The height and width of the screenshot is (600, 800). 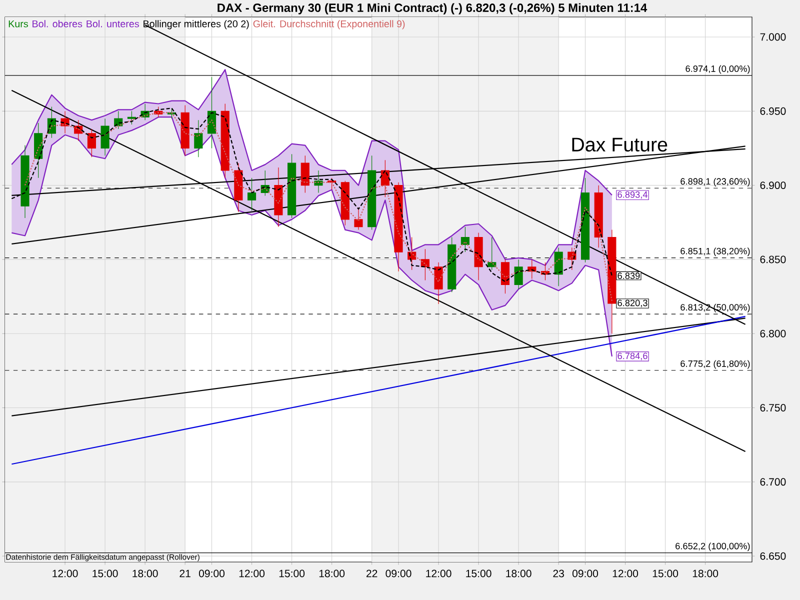 I want to click on ref-line-label: 6.775,2 (61,80%), so click(x=715, y=364).